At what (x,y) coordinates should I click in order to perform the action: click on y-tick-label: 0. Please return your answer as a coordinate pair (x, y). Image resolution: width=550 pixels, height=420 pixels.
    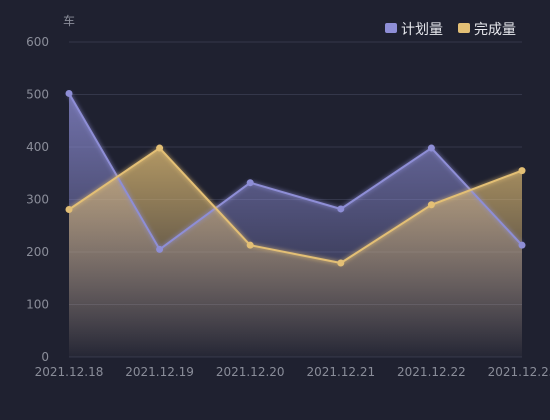
    Looking at the image, I should click on (45, 357).